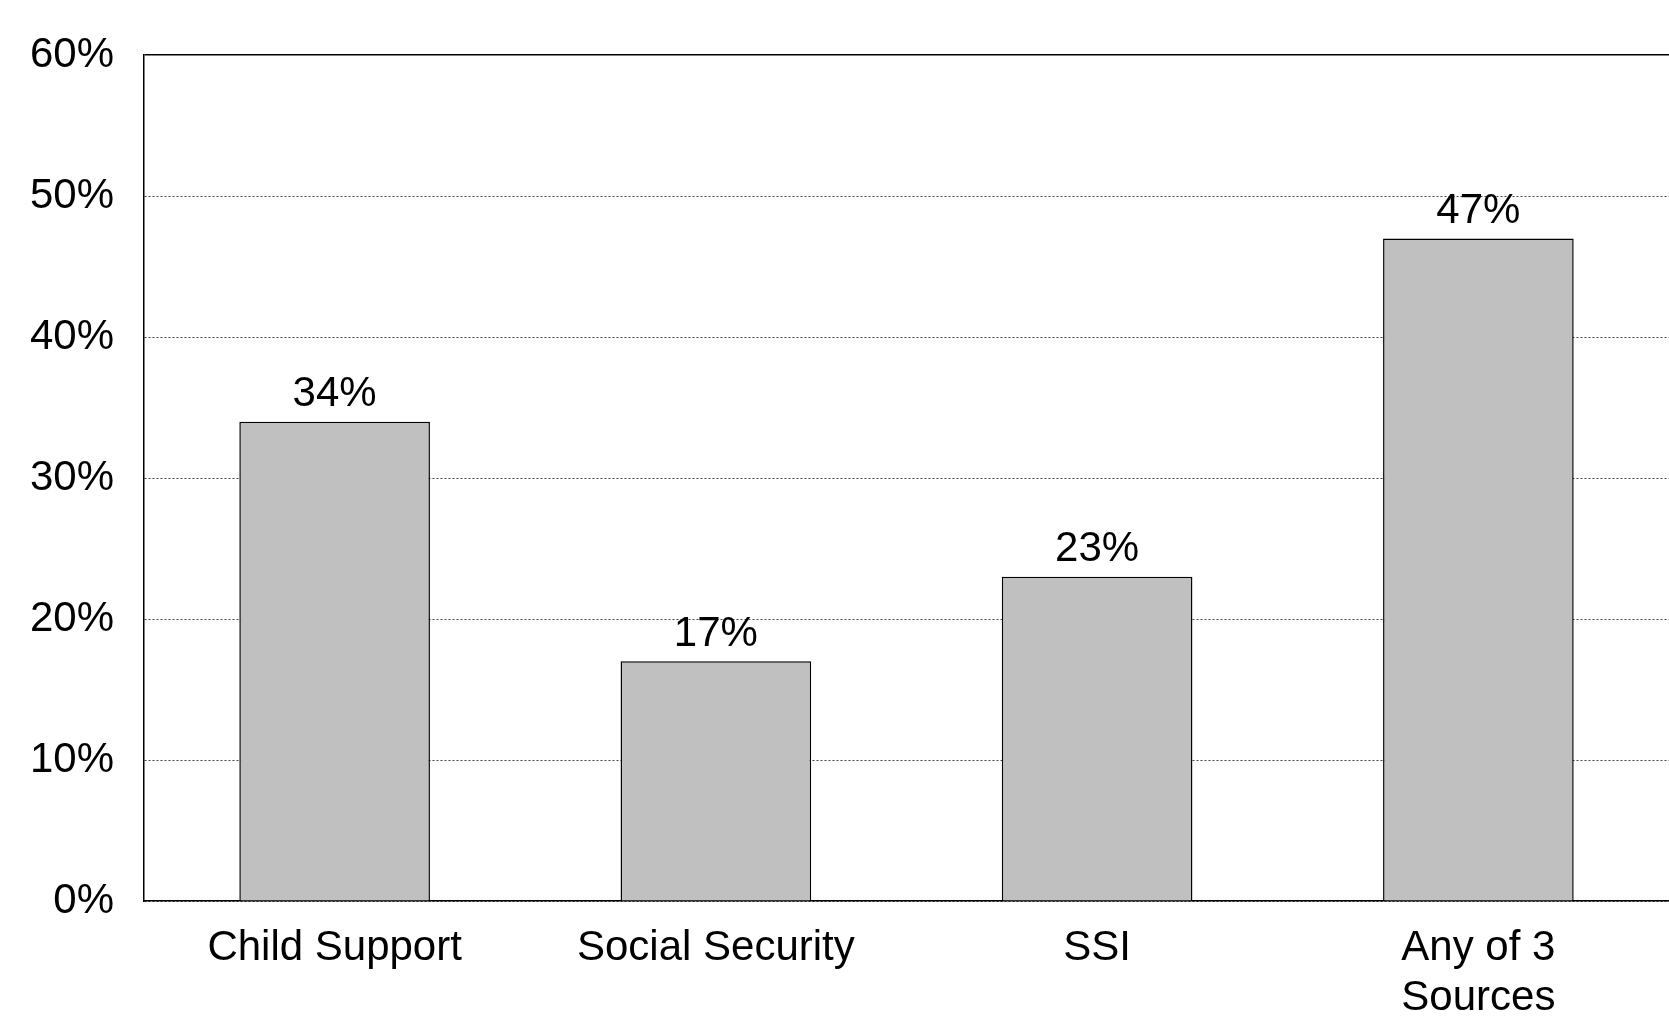 This screenshot has width=1669, height=1030. Describe the element at coordinates (1478, 970) in the screenshot. I see `x-tick-label: Any of 3 Sources` at that location.